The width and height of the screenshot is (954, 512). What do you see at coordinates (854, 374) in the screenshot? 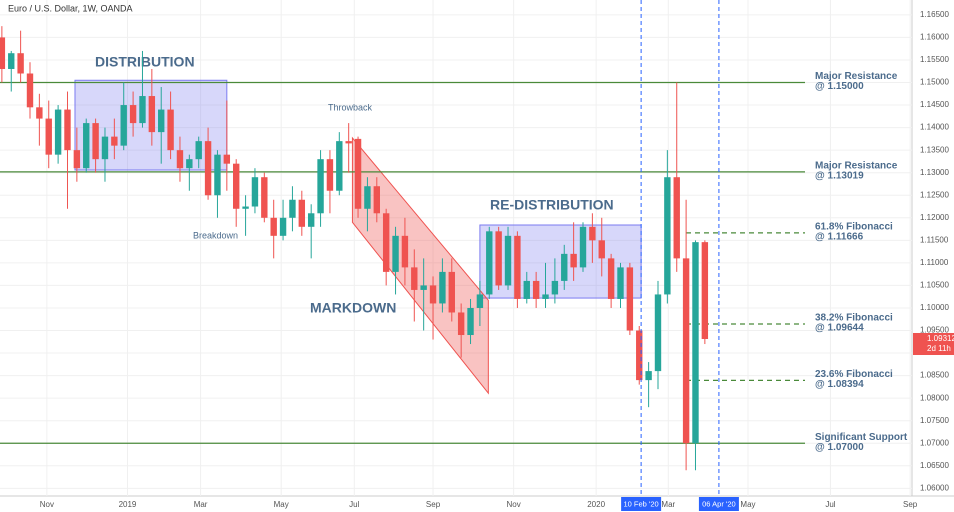
I see `level-name: 23.6% Fibonacci` at bounding box center [854, 374].